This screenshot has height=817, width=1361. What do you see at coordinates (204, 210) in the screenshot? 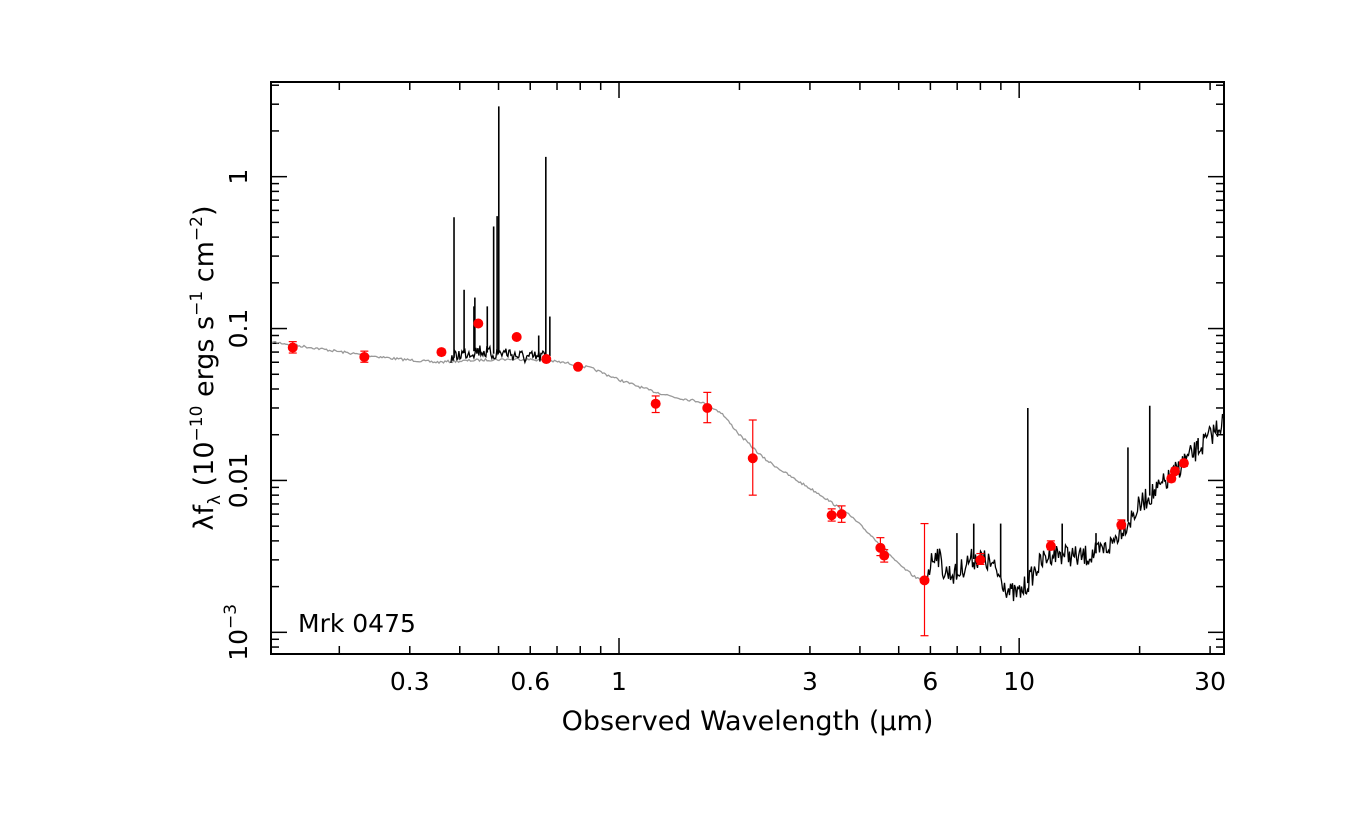
I see `y-title-close: )` at bounding box center [204, 210].